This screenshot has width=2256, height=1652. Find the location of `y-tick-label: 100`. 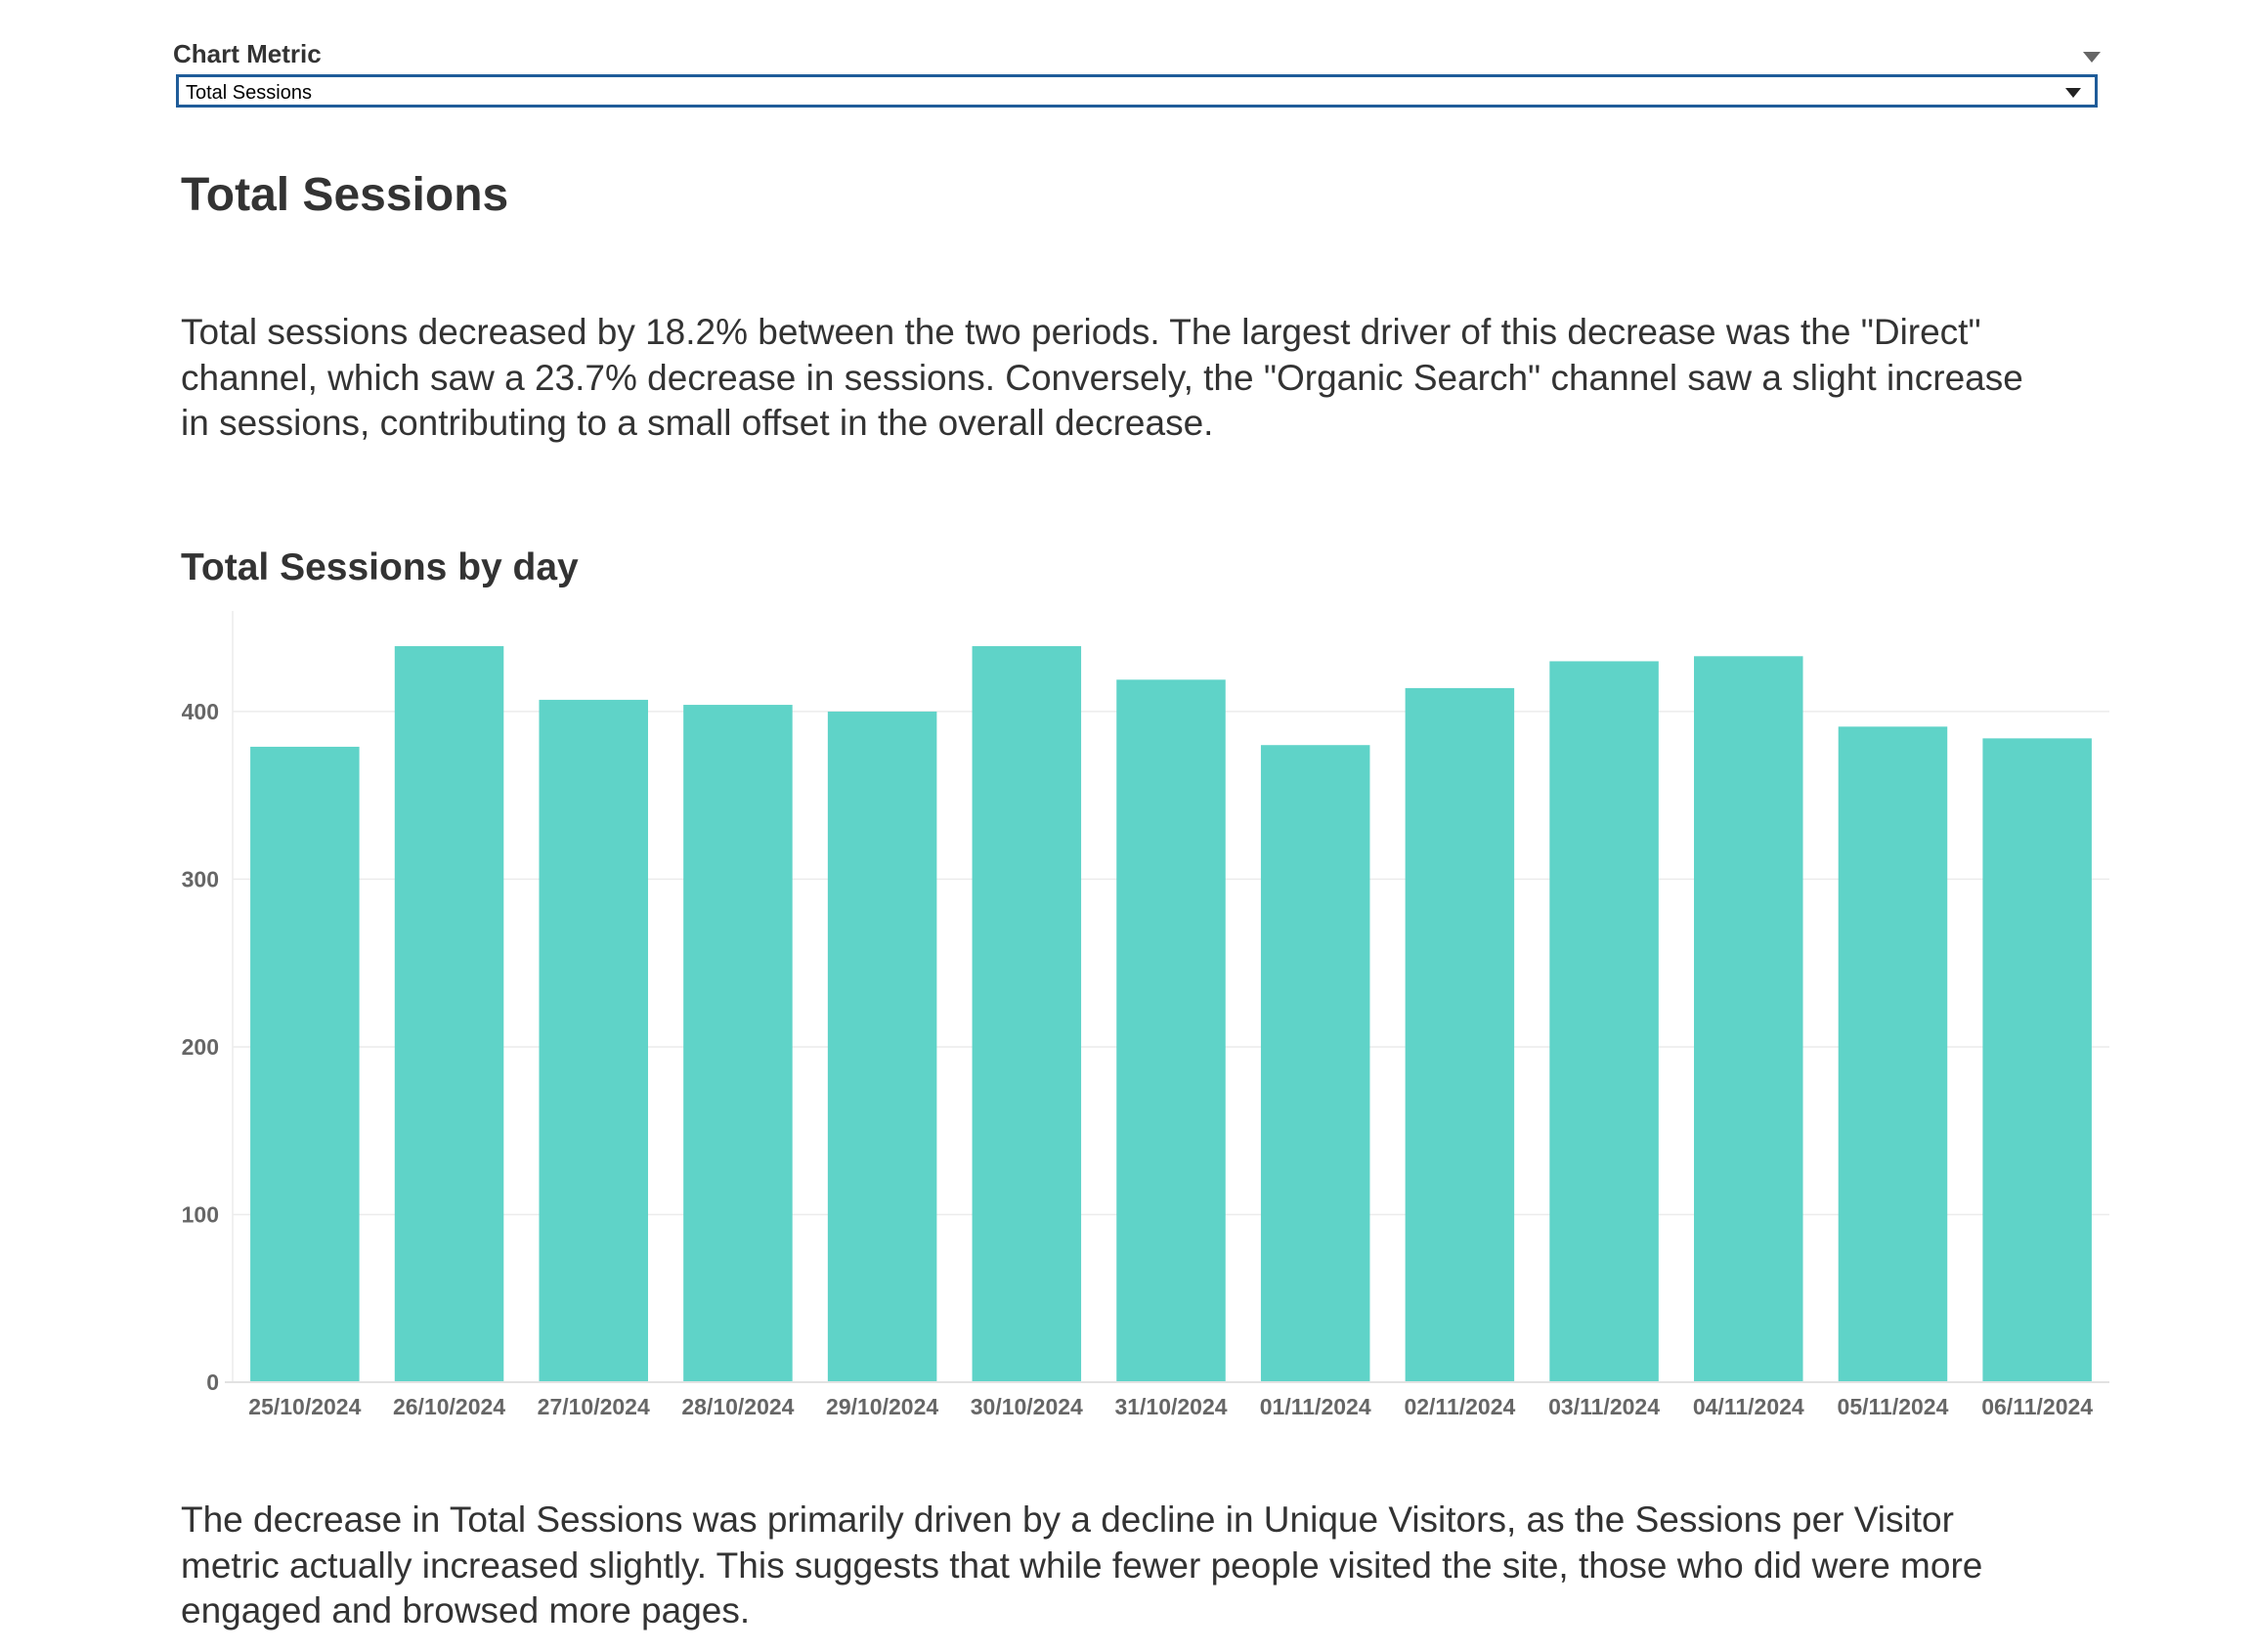

y-tick-label: 100 is located at coordinates (200, 1214).